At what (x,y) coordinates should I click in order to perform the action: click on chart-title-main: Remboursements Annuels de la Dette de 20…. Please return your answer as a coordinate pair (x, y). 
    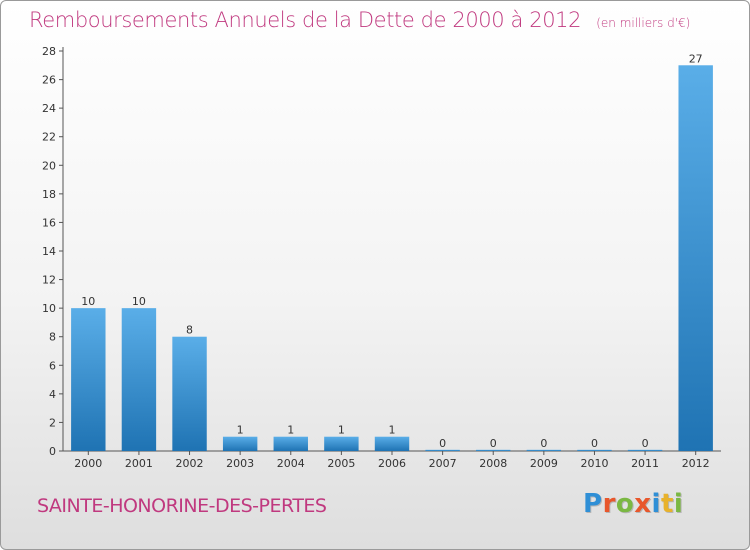
    Looking at the image, I should click on (305, 20).